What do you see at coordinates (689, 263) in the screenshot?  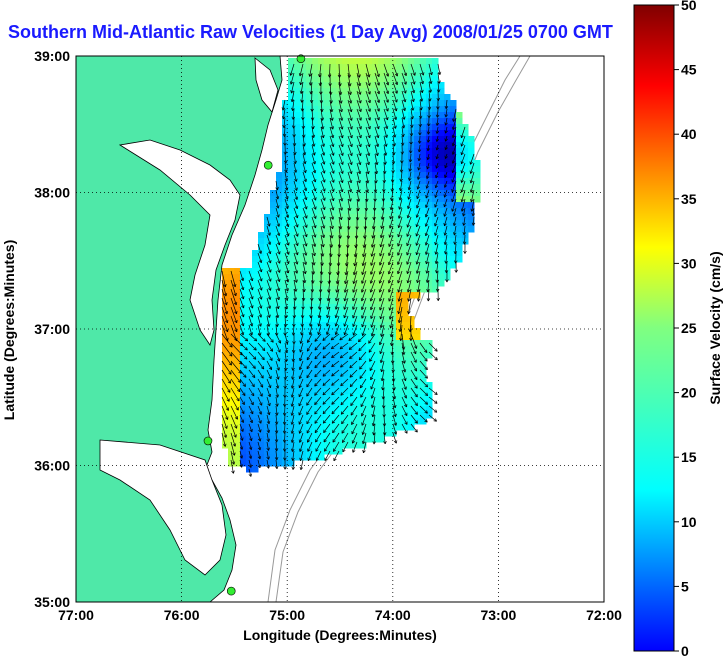 I see `colorbar-tick-label: 30` at bounding box center [689, 263].